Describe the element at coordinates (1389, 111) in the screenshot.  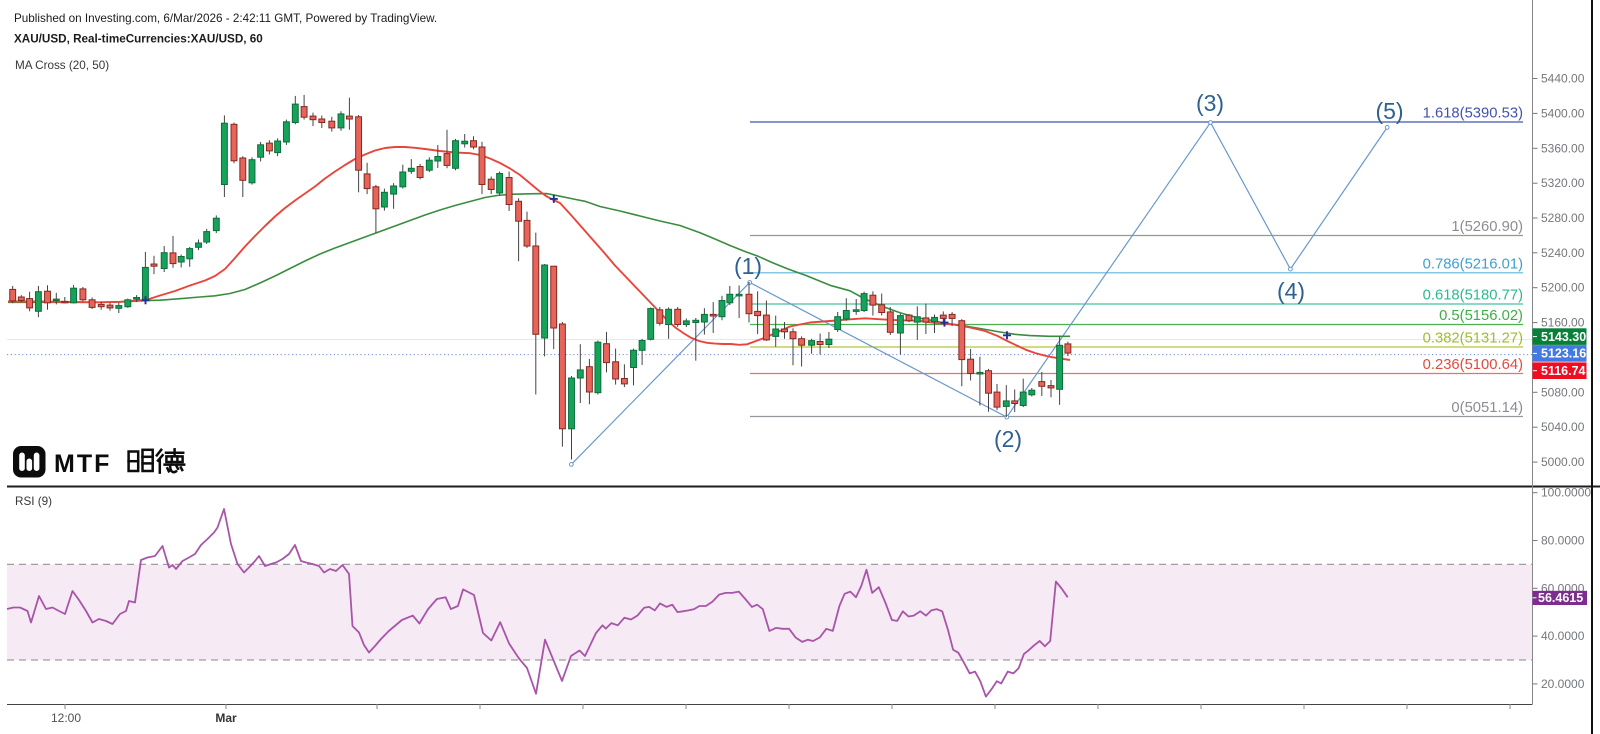
I see `svg-text: (5)` at that location.